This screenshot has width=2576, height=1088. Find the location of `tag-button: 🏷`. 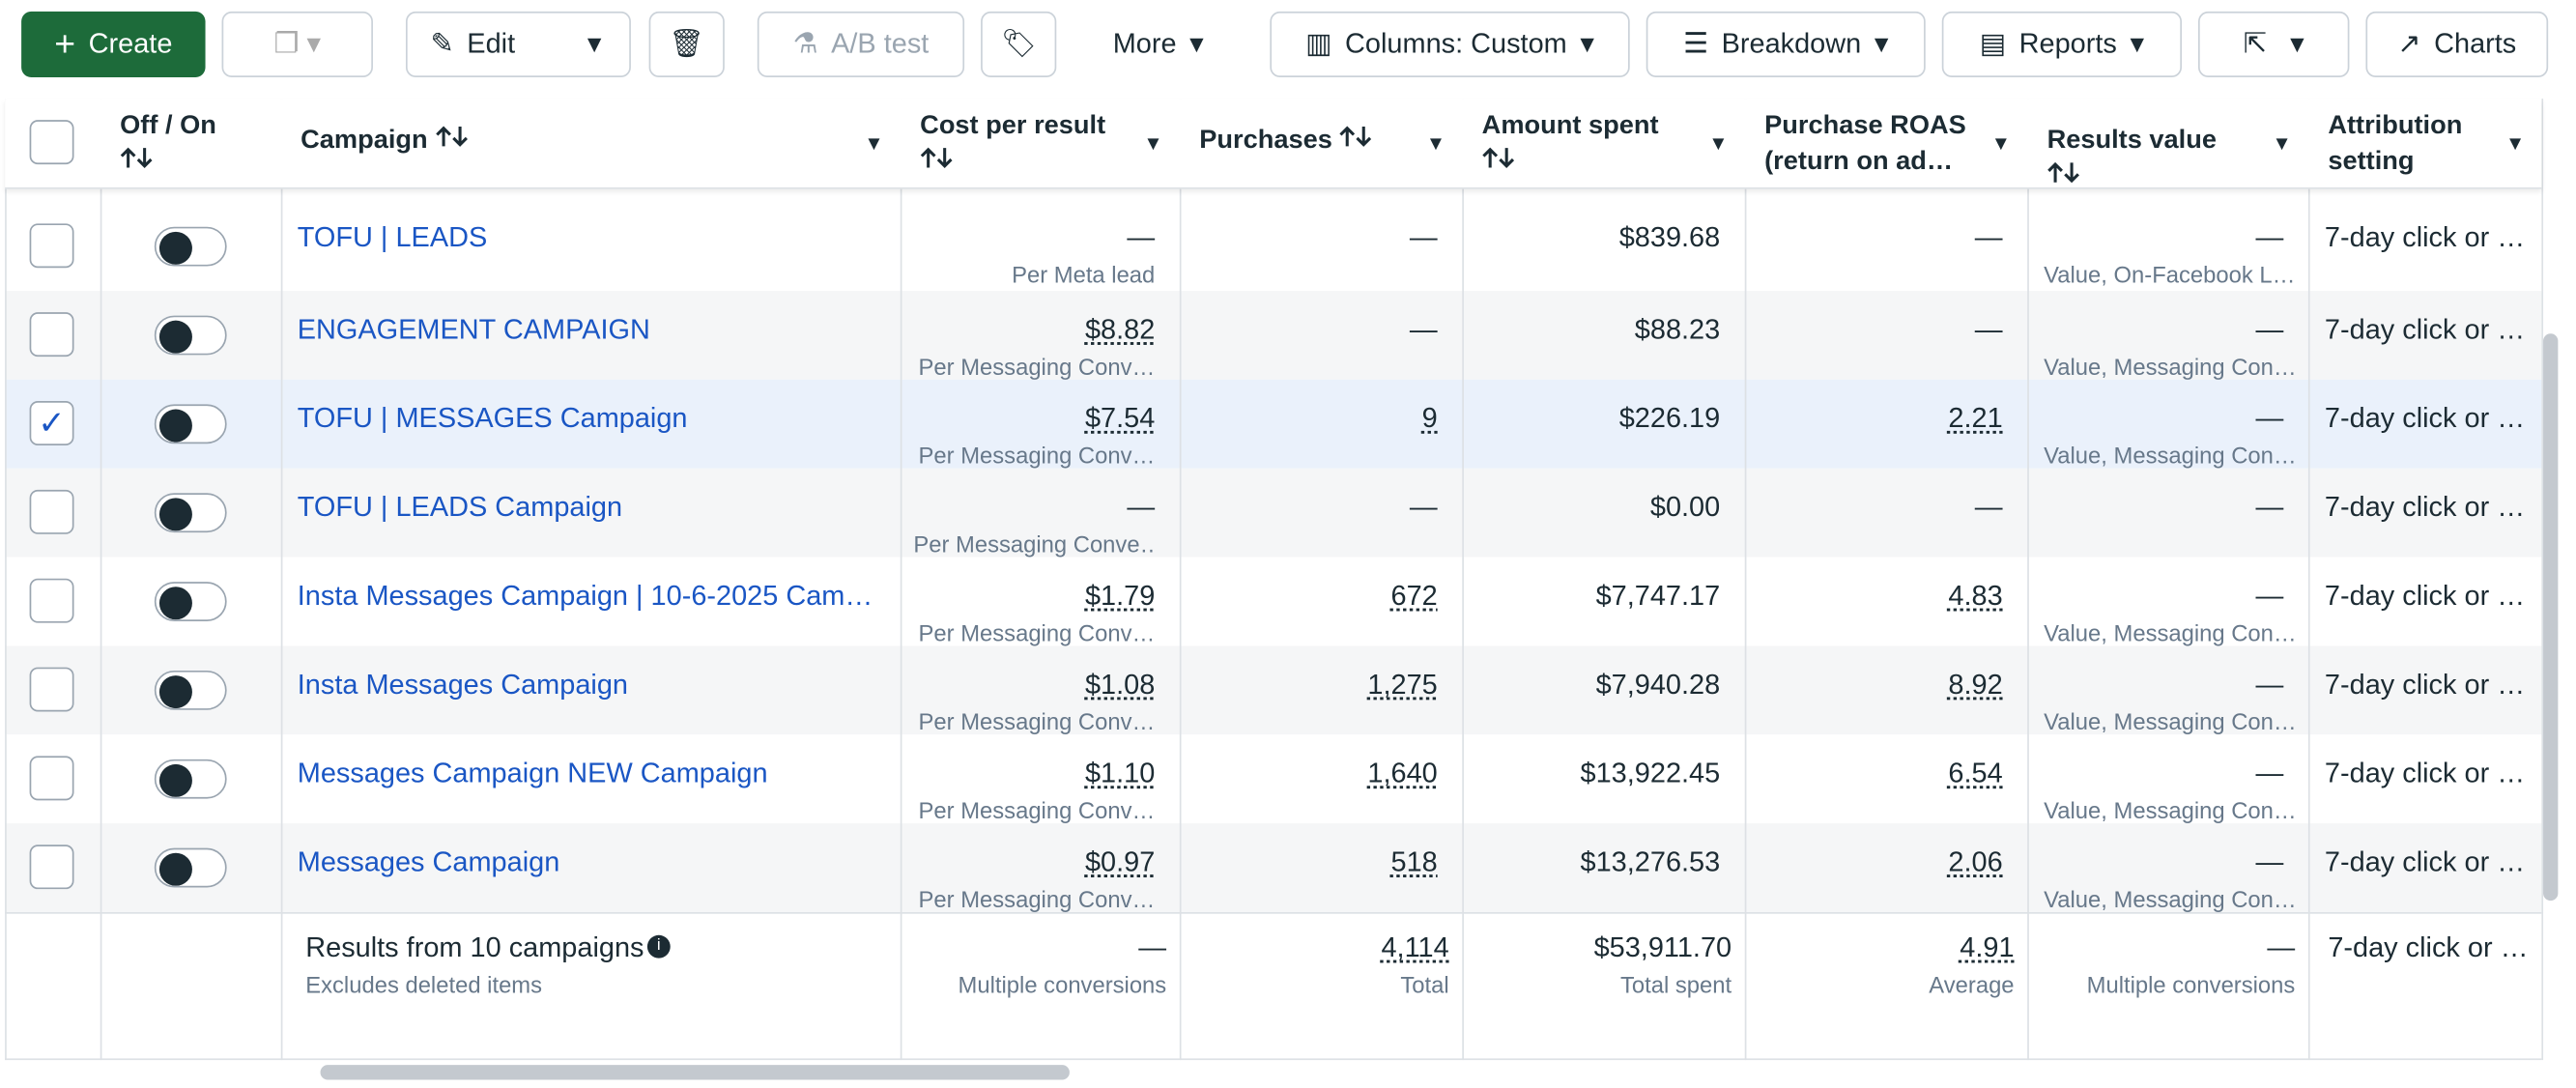

tag-button: 🏷 is located at coordinates (1019, 44).